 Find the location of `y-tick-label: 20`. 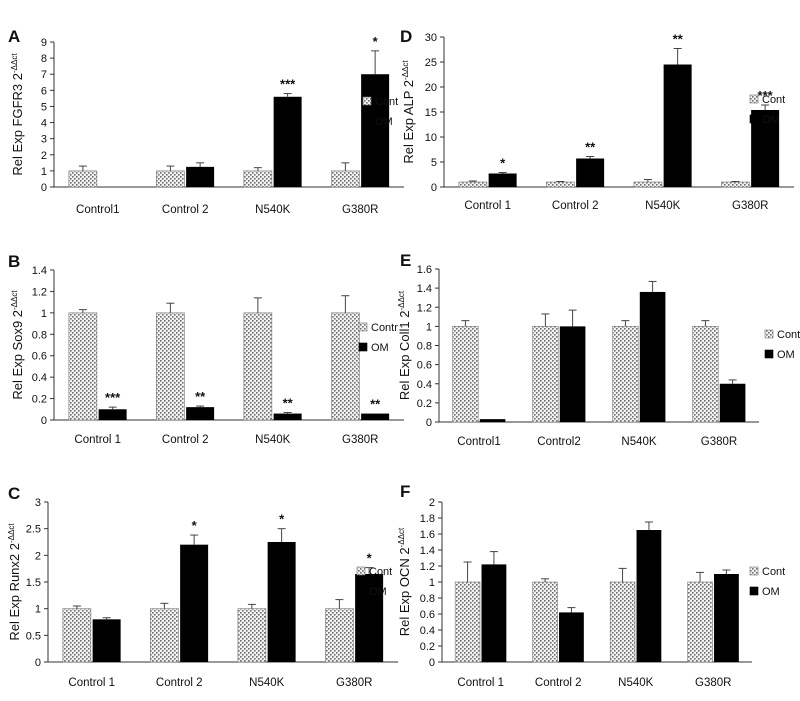

y-tick-label: 20 is located at coordinates (431, 88).